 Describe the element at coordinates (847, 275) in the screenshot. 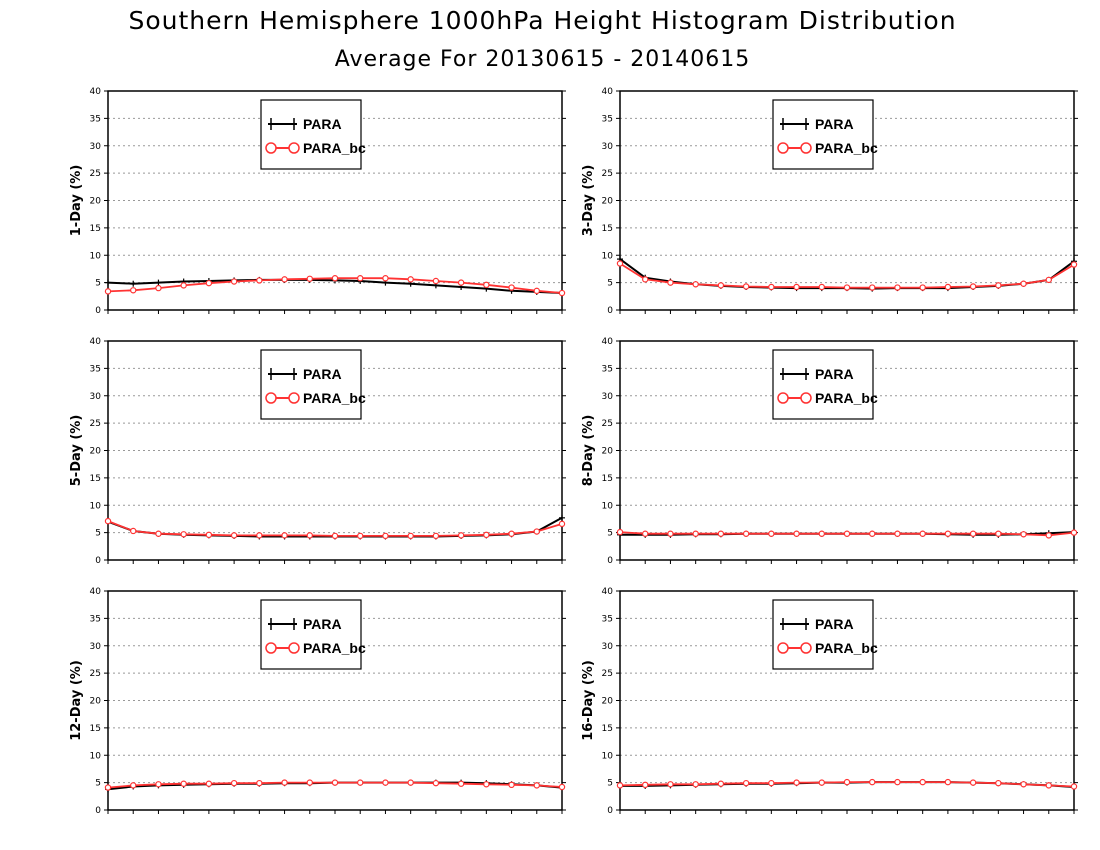

I see `series-line-para-bc` at that location.